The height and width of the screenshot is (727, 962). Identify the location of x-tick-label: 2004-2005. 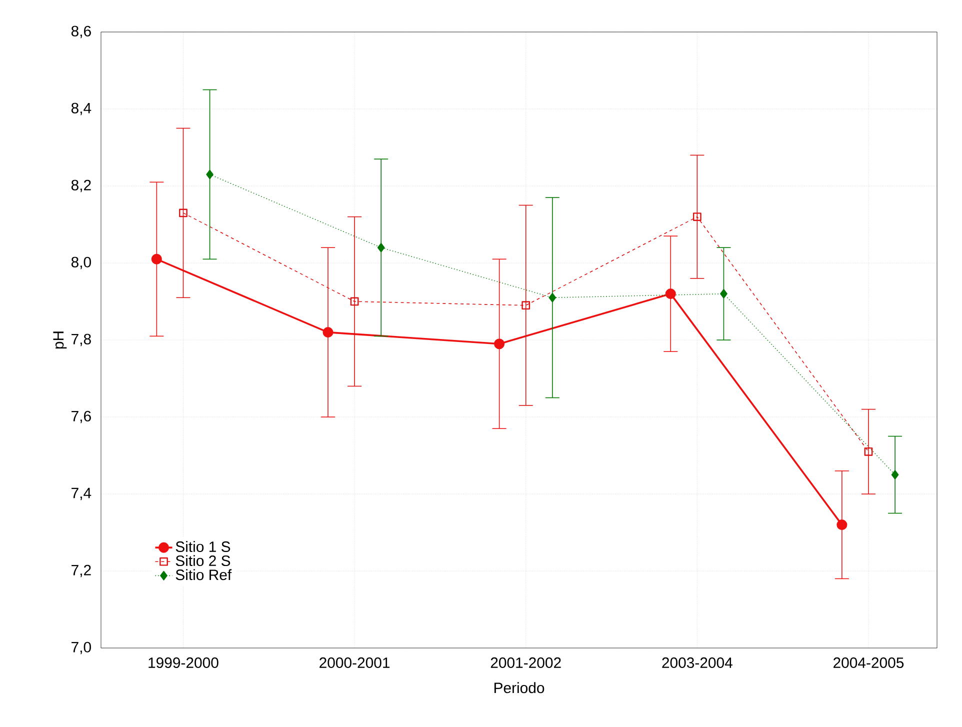
(869, 662).